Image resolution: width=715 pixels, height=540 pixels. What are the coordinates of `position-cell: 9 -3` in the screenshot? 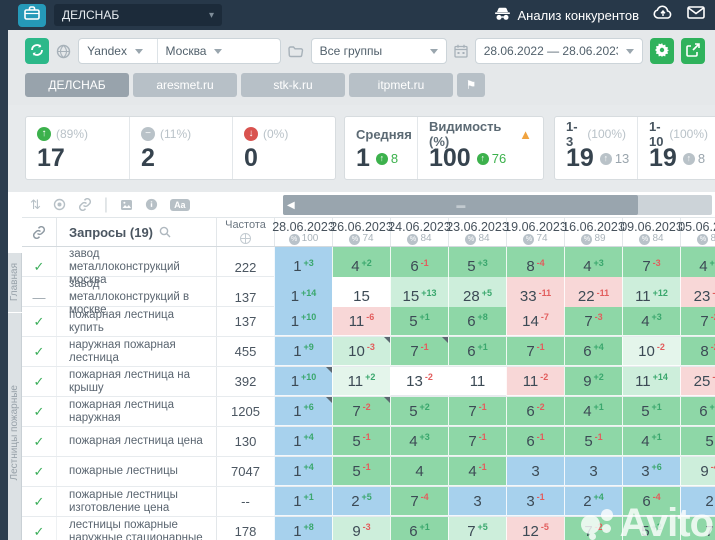 It's located at (361, 528).